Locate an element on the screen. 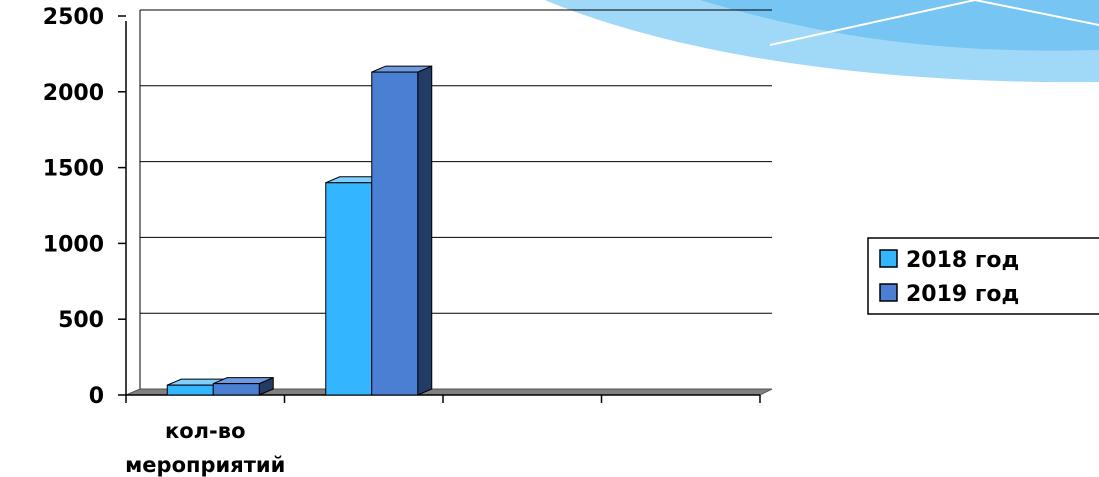 This screenshot has height=477, width=1099. y-tick-label: 500 is located at coordinates (81, 320).